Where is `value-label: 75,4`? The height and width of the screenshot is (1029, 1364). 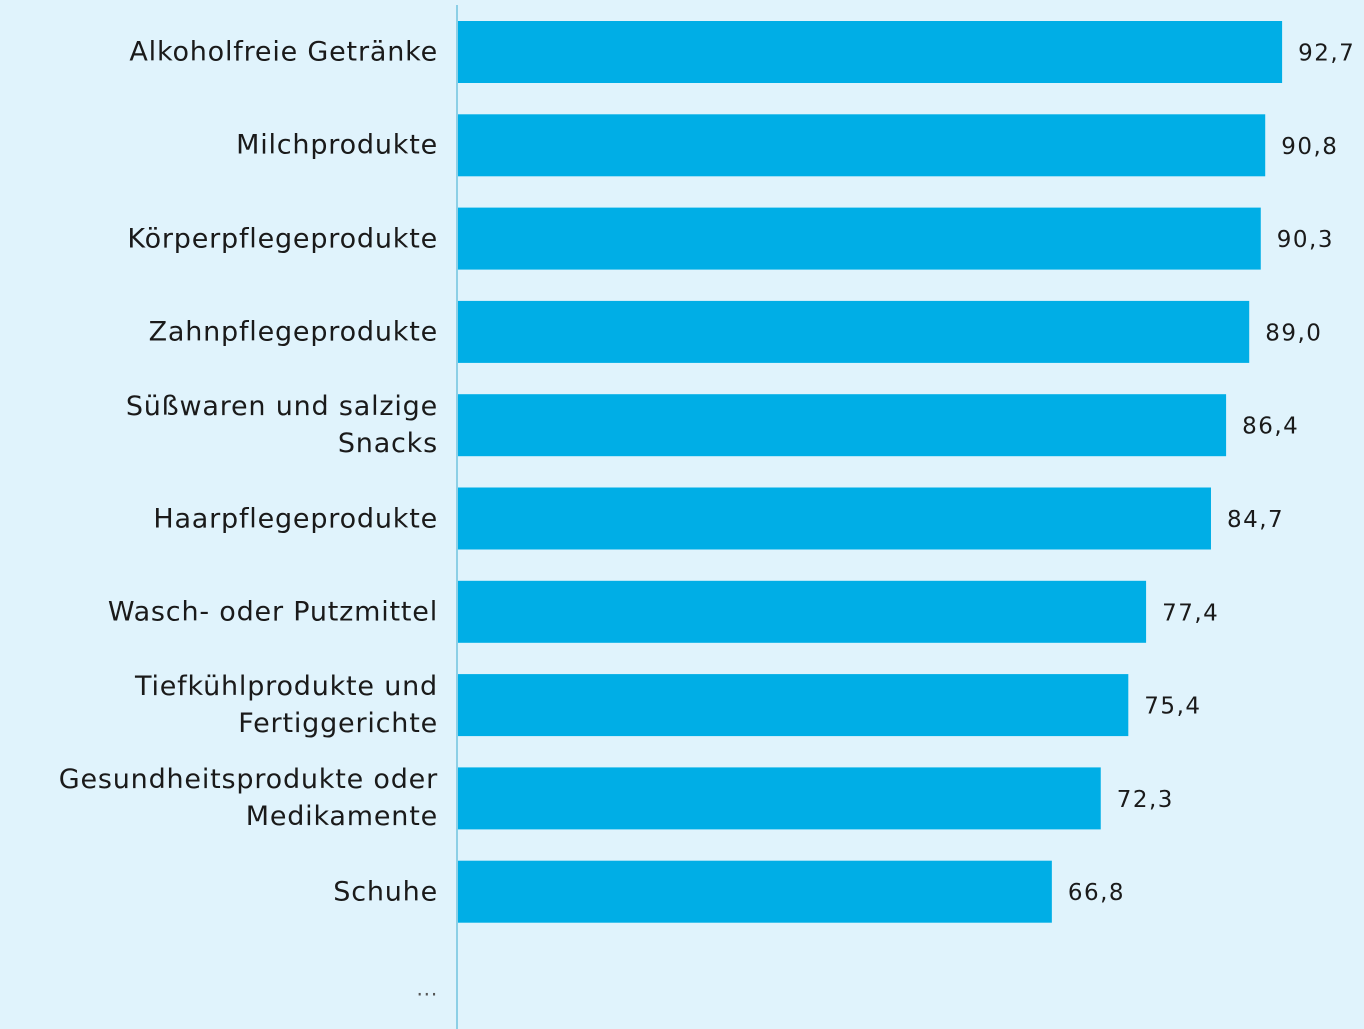 value-label: 75,4 is located at coordinates (1172, 707).